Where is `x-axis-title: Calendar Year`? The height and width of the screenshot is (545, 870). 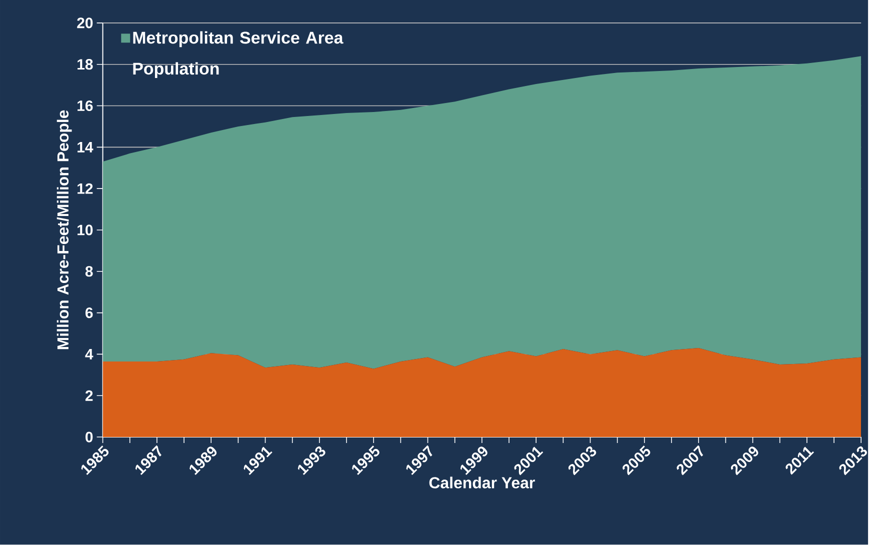
x-axis-title: Calendar Year is located at coordinates (482, 482).